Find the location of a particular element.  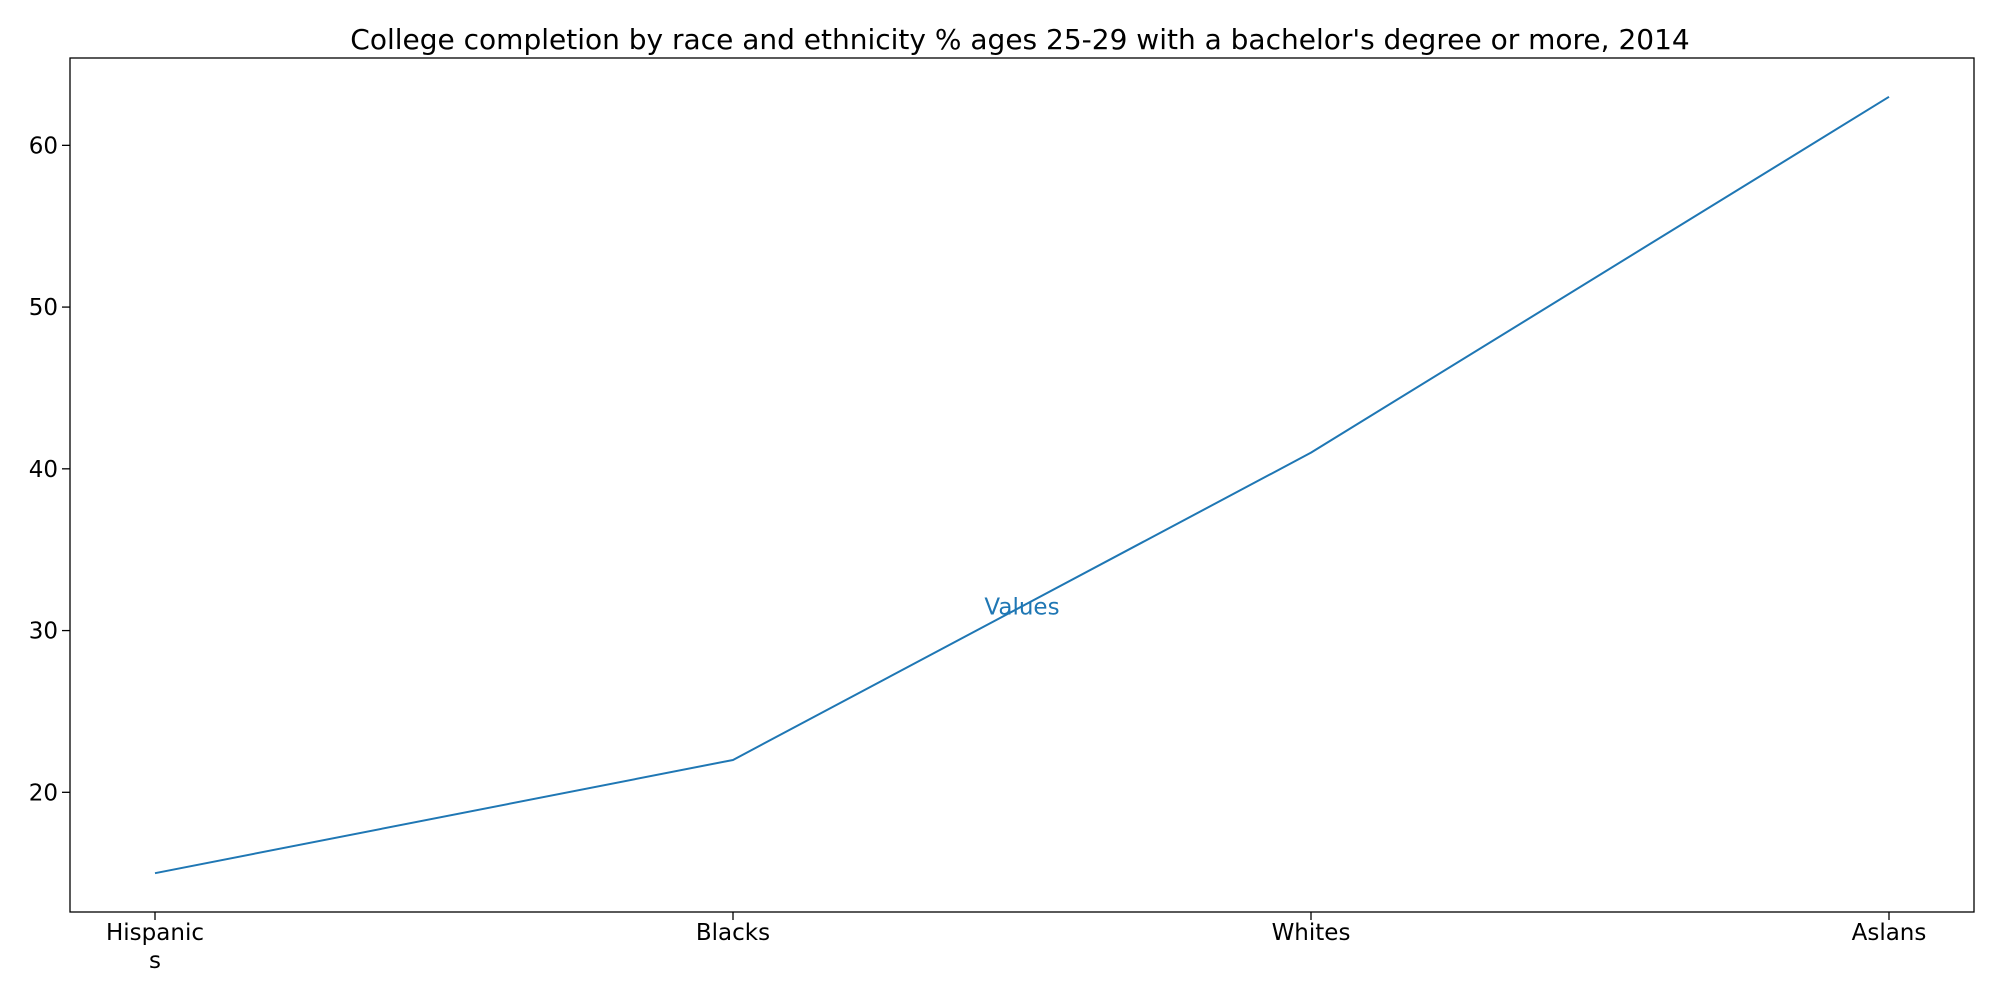

y-tick-label: 30 is located at coordinates (43, 632).